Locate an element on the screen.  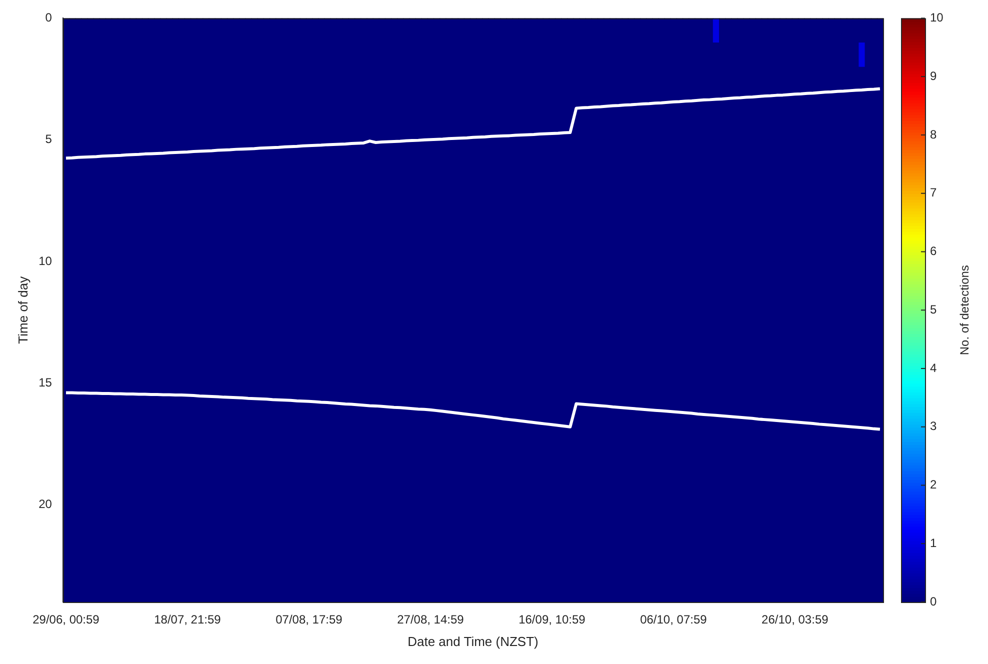
x-tick-label: 27/08, 14:59 is located at coordinates (430, 619).